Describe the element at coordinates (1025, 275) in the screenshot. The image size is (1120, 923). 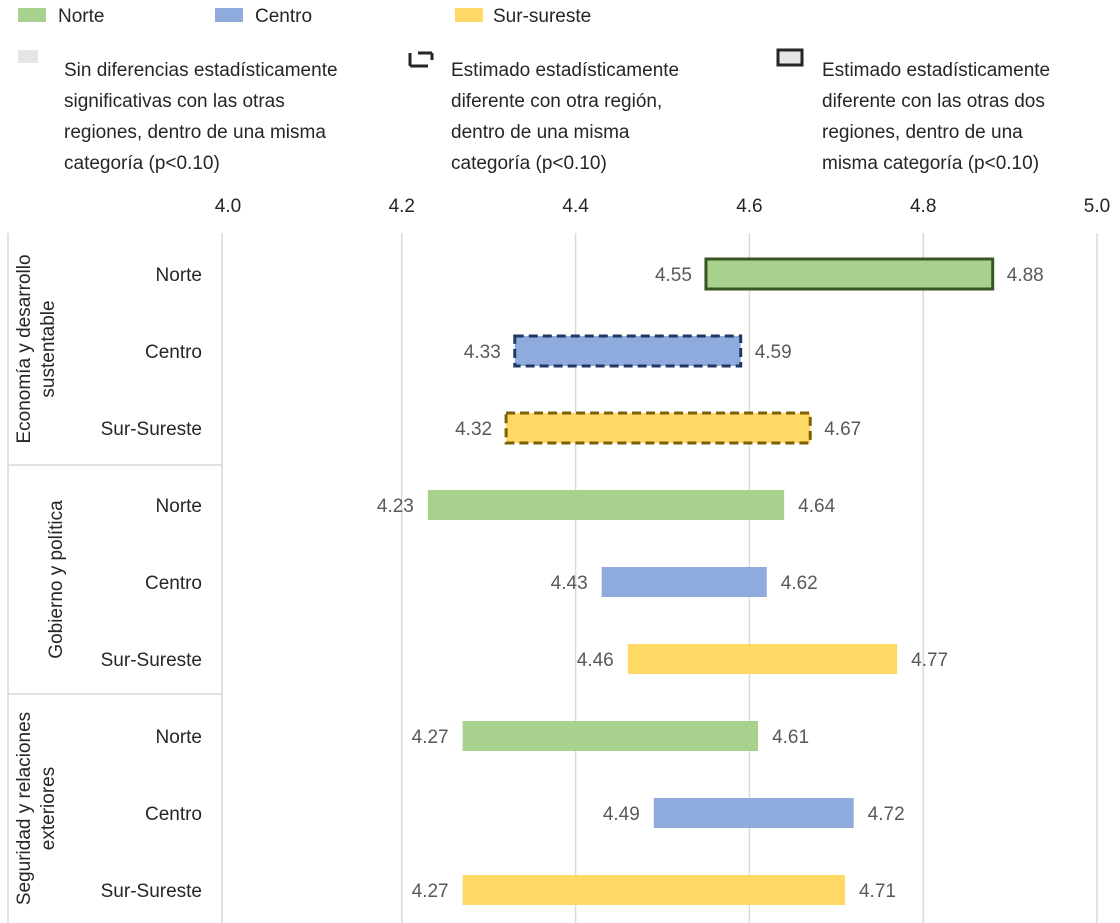
I see `high-value-label: 4.88` at that location.